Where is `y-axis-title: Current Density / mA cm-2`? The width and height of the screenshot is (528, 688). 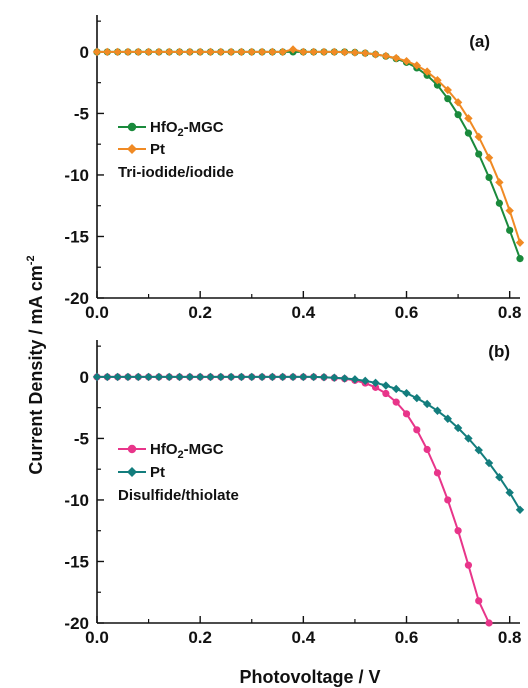 y-axis-title: Current Density / mA cm-2 is located at coordinates (35, 364).